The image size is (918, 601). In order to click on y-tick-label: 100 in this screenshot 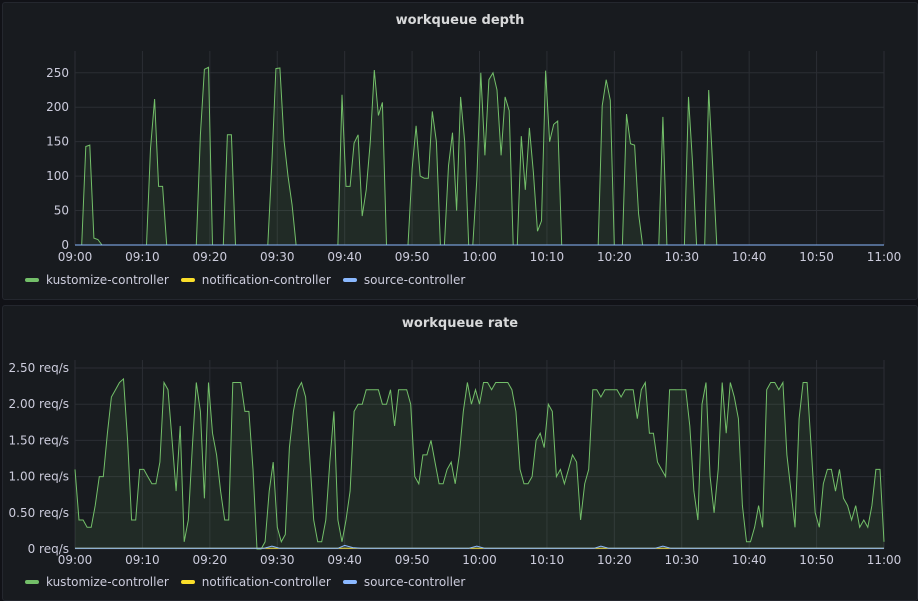, I will do `click(57, 176)`.